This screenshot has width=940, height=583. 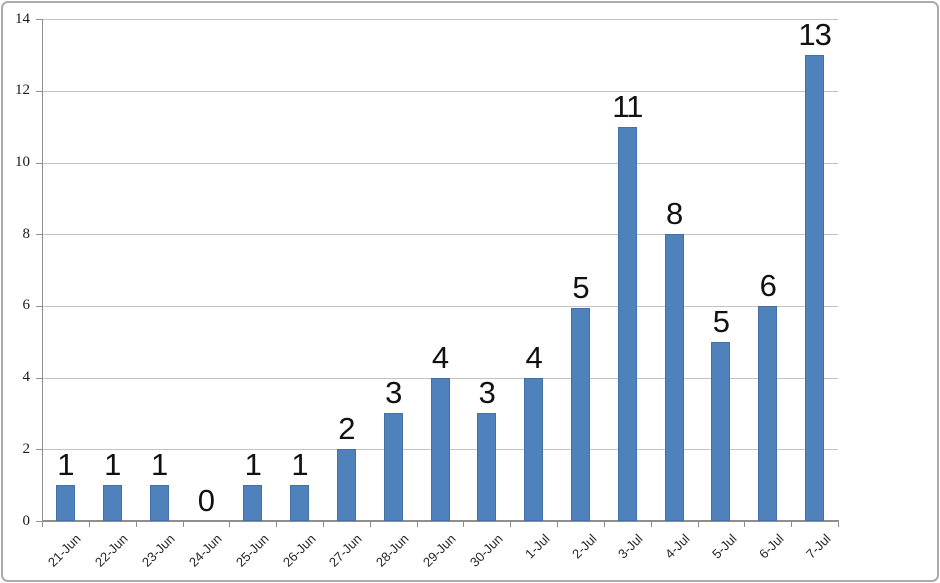 I want to click on bar-value-label: 8, so click(x=674, y=214).